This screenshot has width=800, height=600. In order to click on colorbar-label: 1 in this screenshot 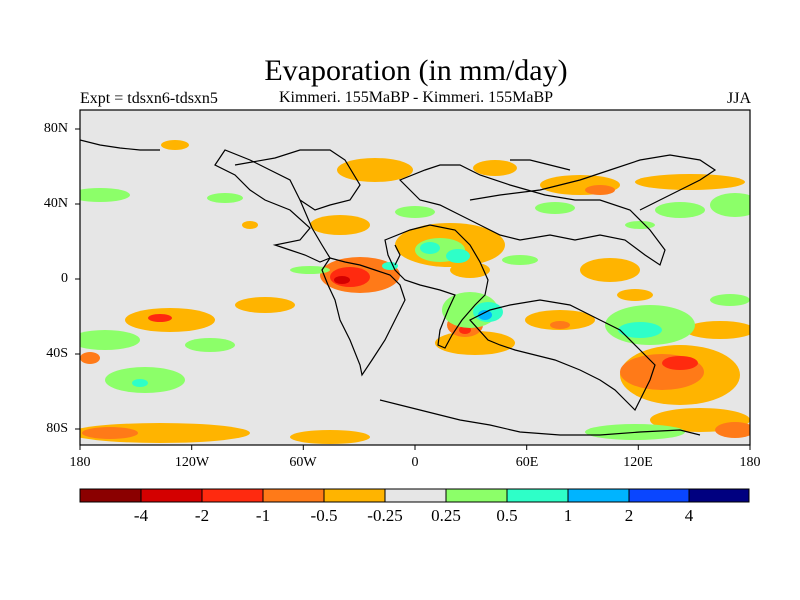, I will do `click(568, 515)`.